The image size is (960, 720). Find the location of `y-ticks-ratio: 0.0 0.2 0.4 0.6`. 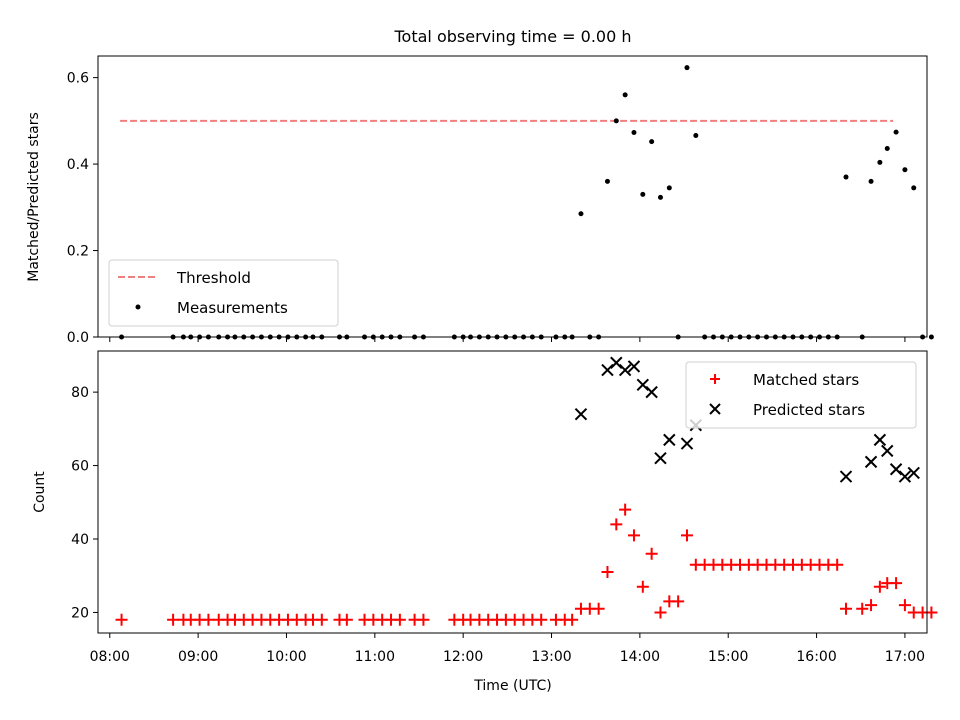

y-ticks-ratio: 0.0 0.2 0.4 0.6 is located at coordinates (82, 208).